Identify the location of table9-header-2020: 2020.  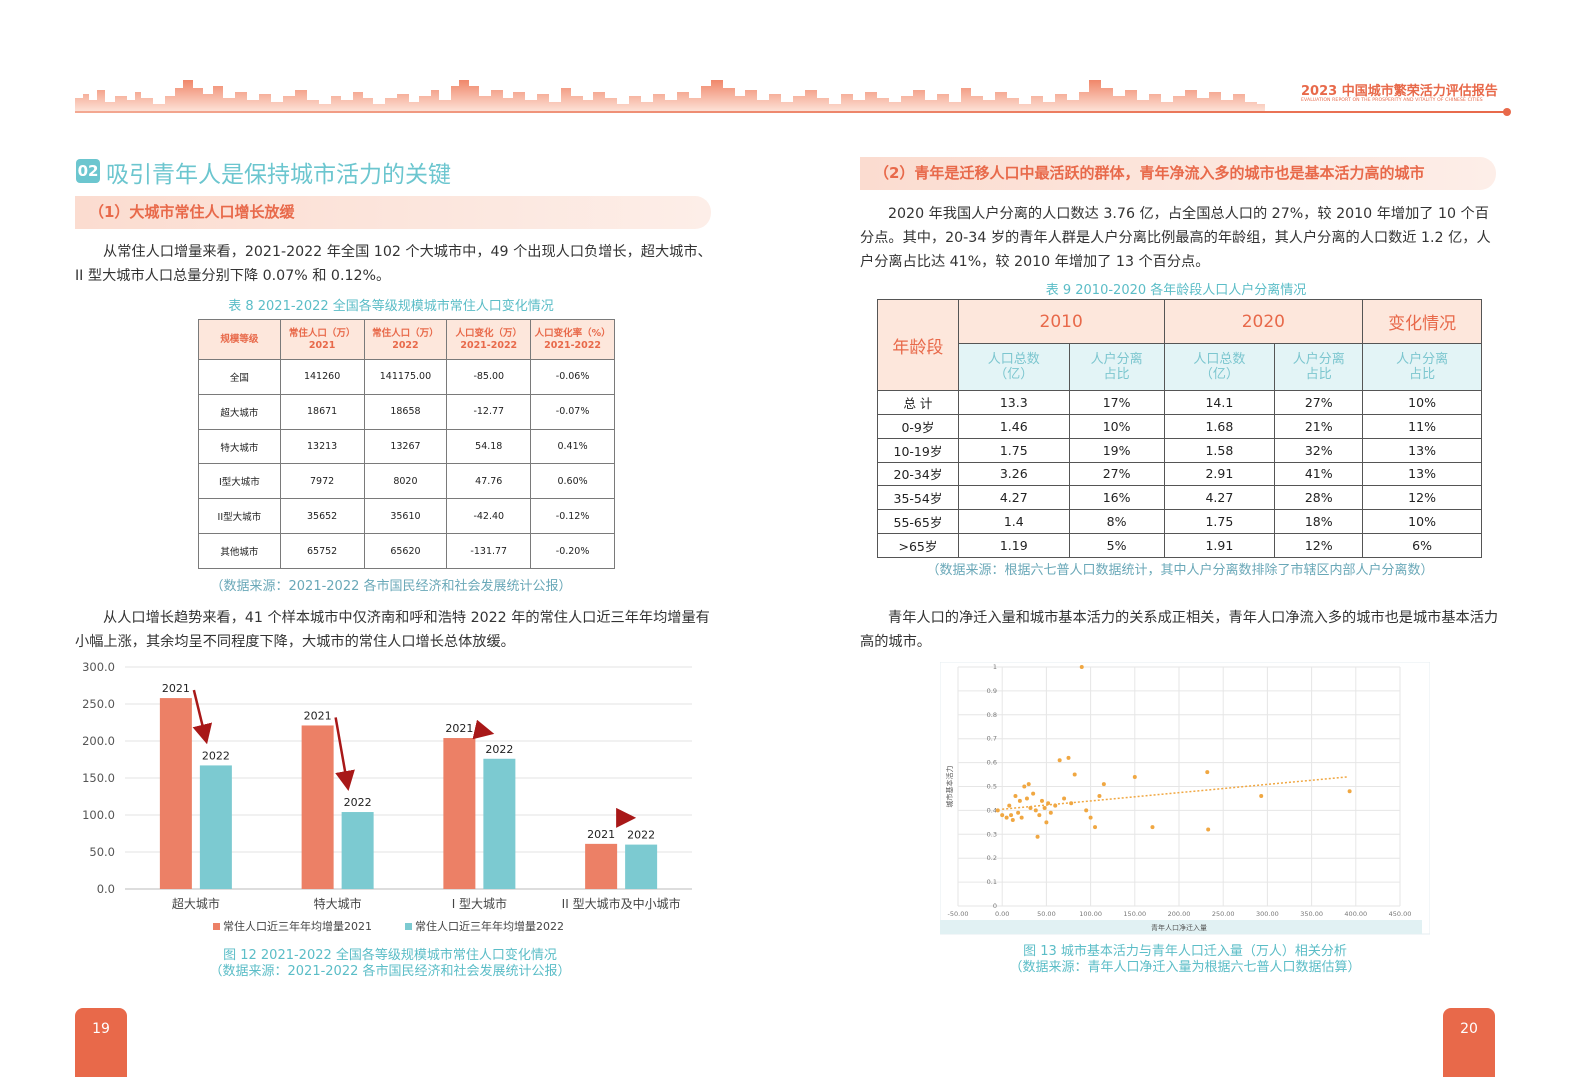
(1263, 321).